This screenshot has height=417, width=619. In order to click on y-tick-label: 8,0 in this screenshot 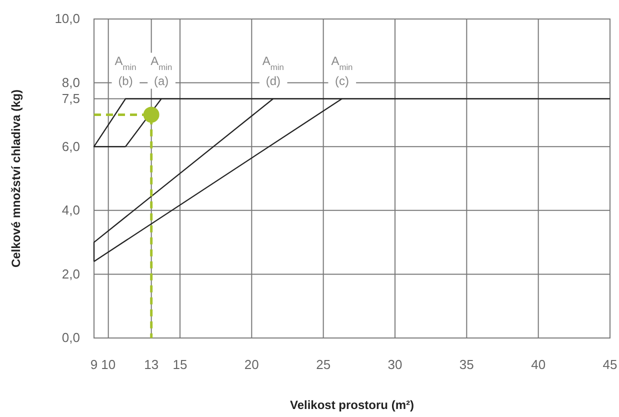, I will do `click(71, 82)`.